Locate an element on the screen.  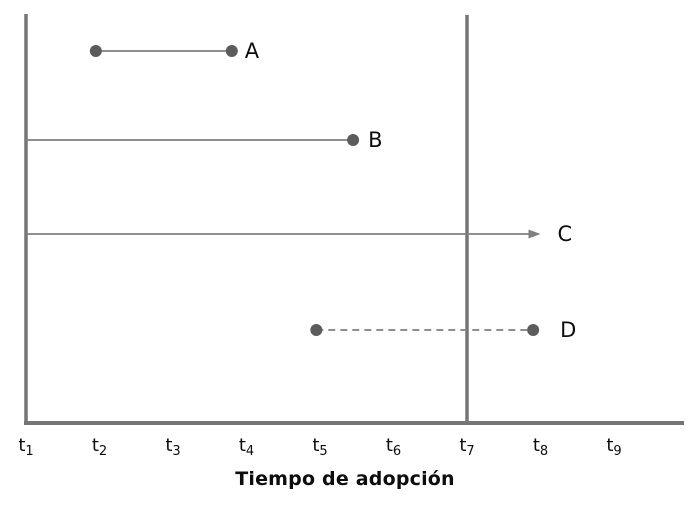
tick-label-t6: t6 is located at coordinates (393, 447).